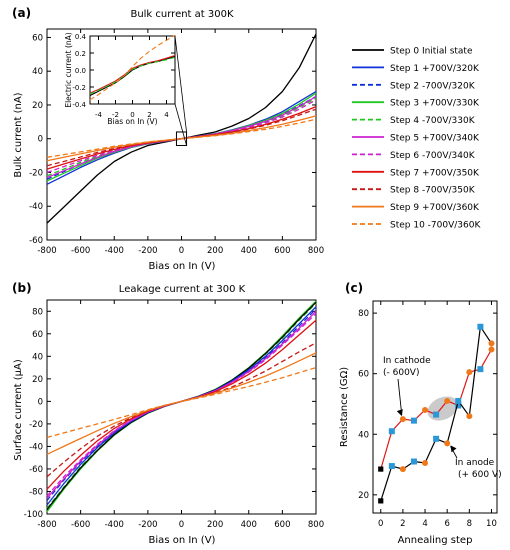 Image resolution: width=510 pixels, height=550 pixels. What do you see at coordinates (182, 14) in the screenshot?
I see `panel-a-title: Bulk current at 300K` at bounding box center [182, 14].